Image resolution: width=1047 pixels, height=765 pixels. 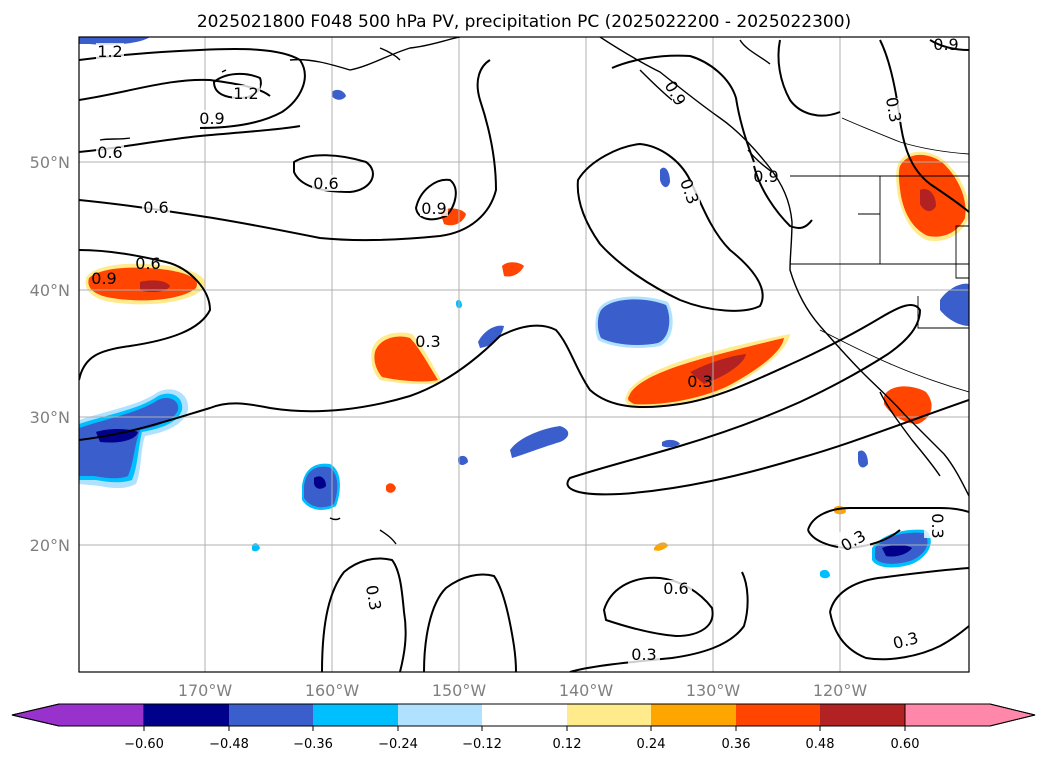 I want to click on colorbar-tick-label: −0.24, so click(x=398, y=744).